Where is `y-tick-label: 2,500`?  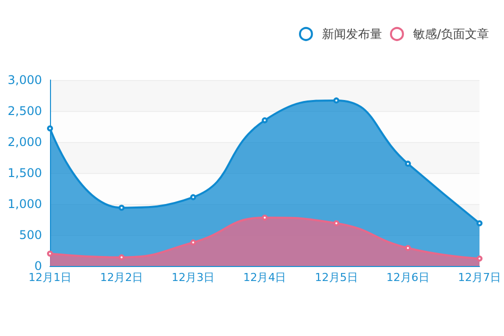 y-tick-label: 2,500 is located at coordinates (25, 111).